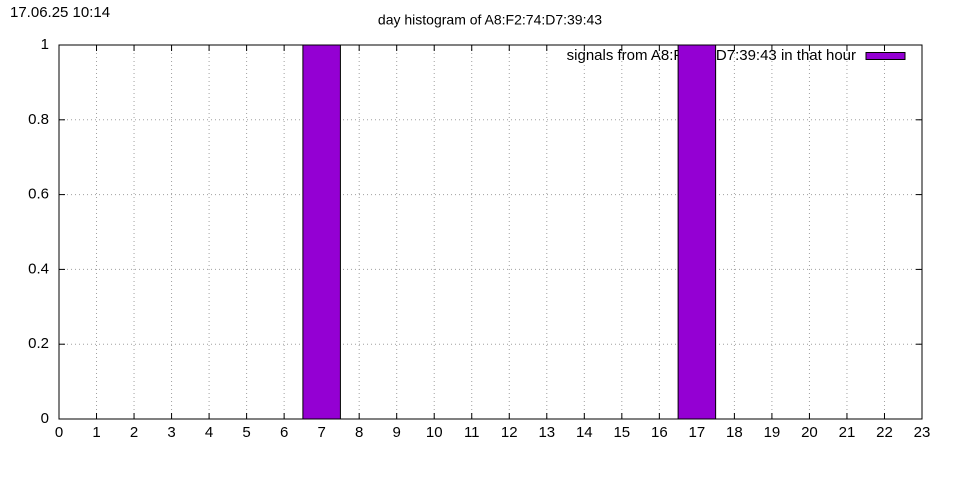 Image resolution: width=960 pixels, height=480 pixels. I want to click on y-tick-label: 0, so click(45, 418).